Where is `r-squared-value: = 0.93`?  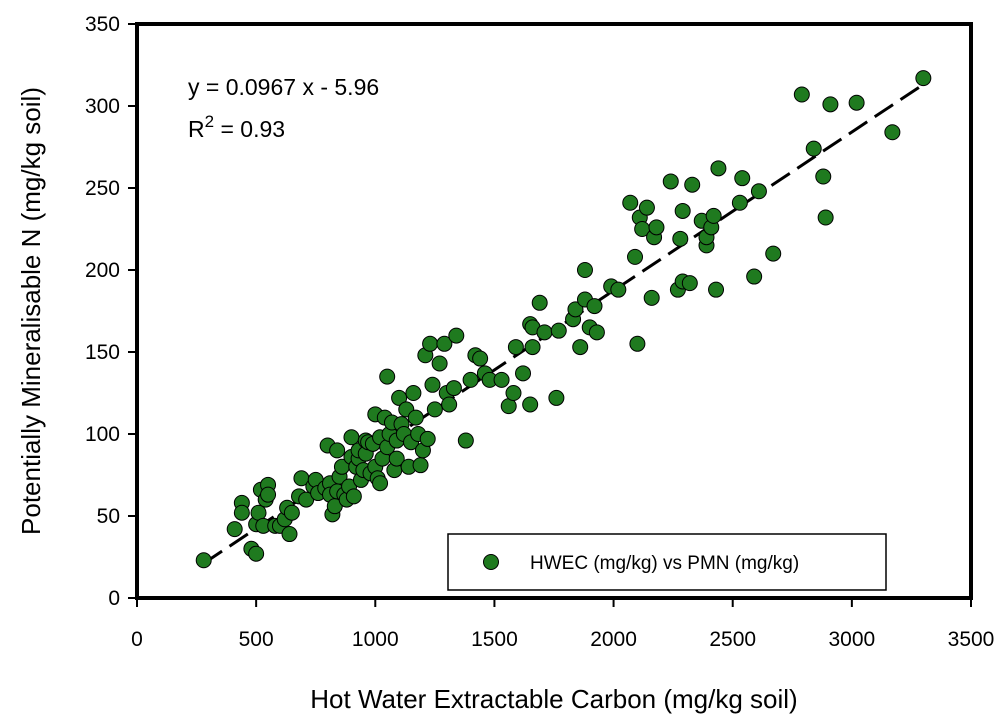 r-squared-value: = 0.93 is located at coordinates (249, 129).